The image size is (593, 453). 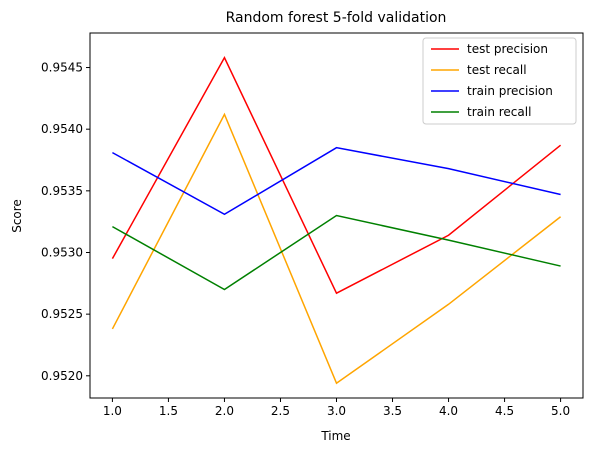 What do you see at coordinates (560, 411) in the screenshot?
I see `x-tick-label: 5.0` at bounding box center [560, 411].